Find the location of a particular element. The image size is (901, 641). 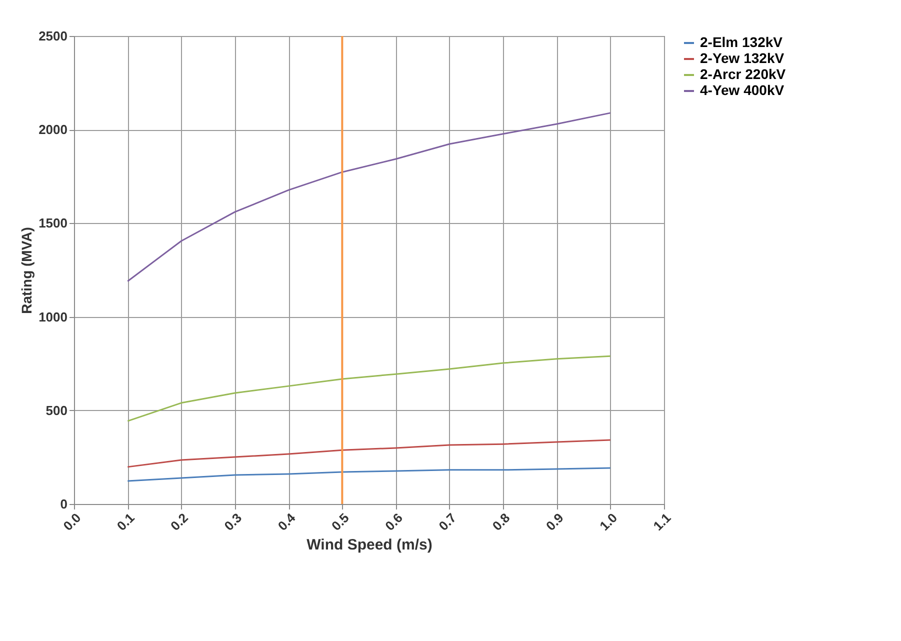

y-tick-label: 0 is located at coordinates (64, 504).